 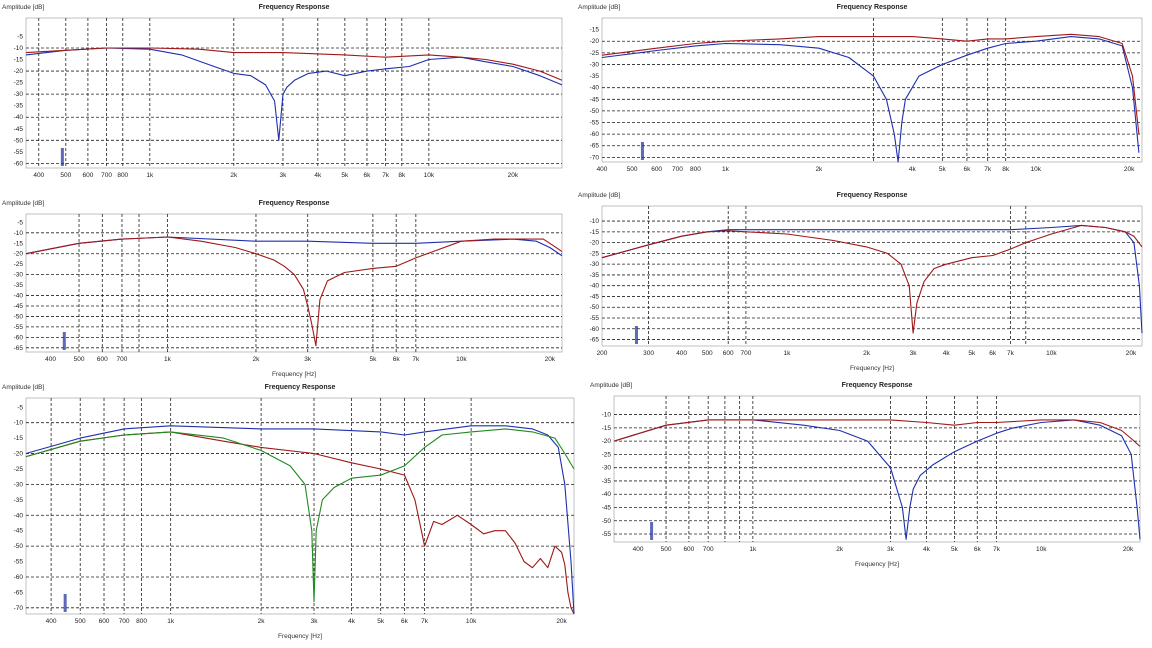 I want to click on x-tick-label: 300, so click(x=648, y=353).